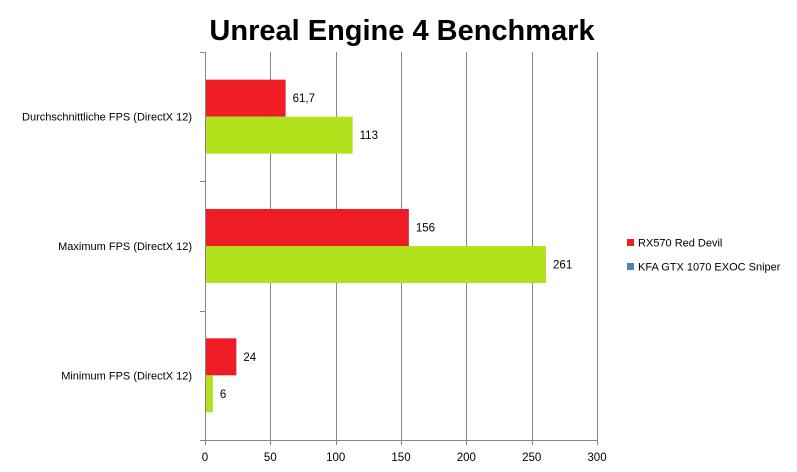 This screenshot has width=797, height=472. I want to click on category-label: Maximum FPS (DirectX 12), so click(125, 247).